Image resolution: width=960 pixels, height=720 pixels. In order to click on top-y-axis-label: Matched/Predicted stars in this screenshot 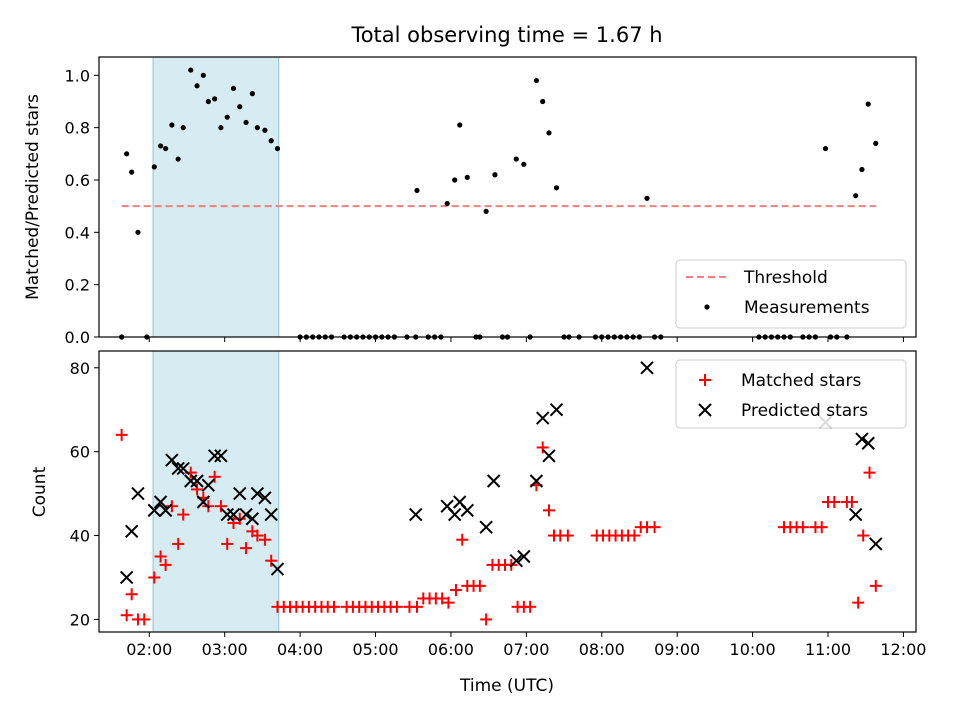, I will do `click(33, 197)`.